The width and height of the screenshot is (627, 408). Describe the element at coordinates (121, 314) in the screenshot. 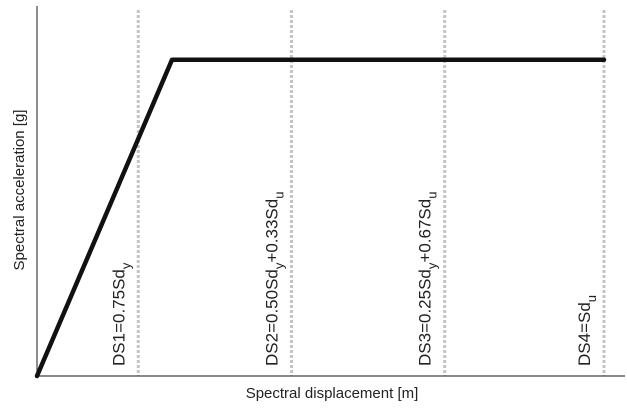

I see `ds1-label: DS1=0.75Sdy` at that location.